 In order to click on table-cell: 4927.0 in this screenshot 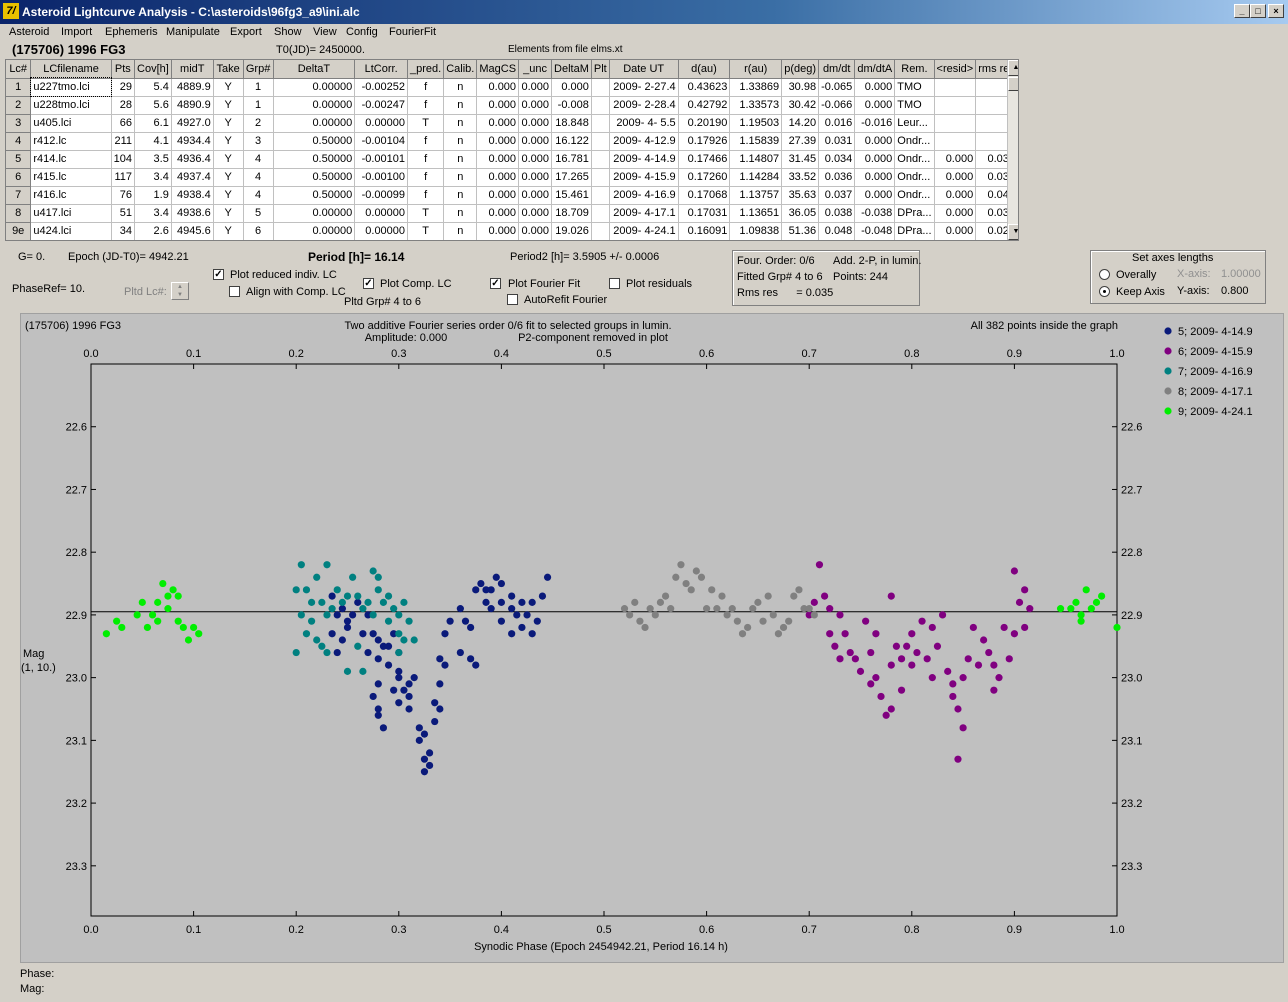, I will do `click(192, 123)`.